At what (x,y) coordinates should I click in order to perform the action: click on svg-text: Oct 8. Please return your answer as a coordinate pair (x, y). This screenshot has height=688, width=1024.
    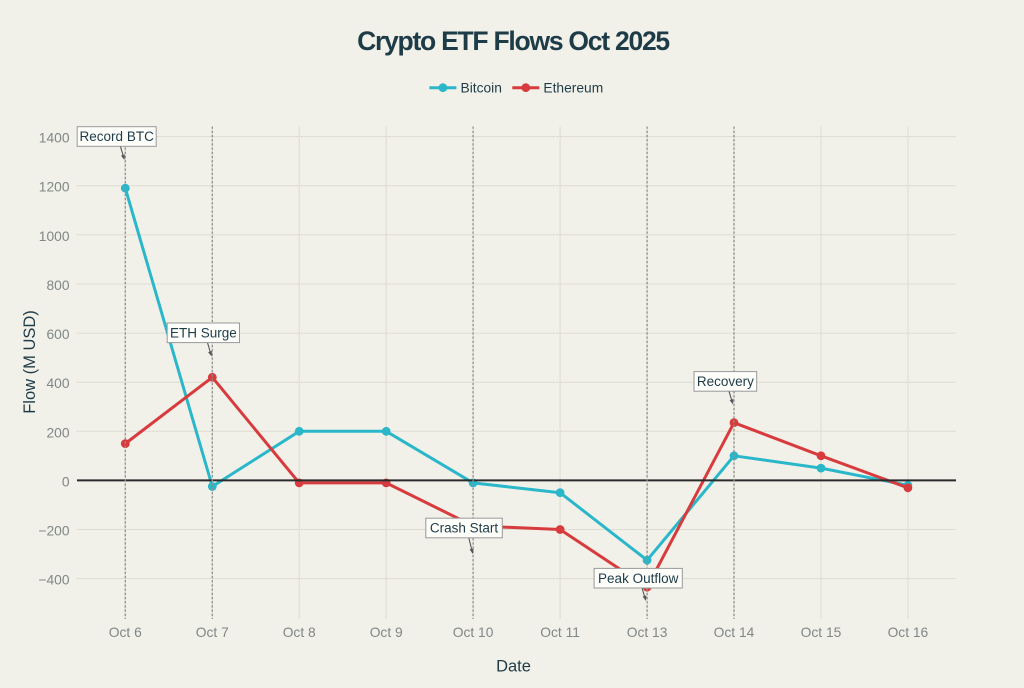
    Looking at the image, I should click on (299, 632).